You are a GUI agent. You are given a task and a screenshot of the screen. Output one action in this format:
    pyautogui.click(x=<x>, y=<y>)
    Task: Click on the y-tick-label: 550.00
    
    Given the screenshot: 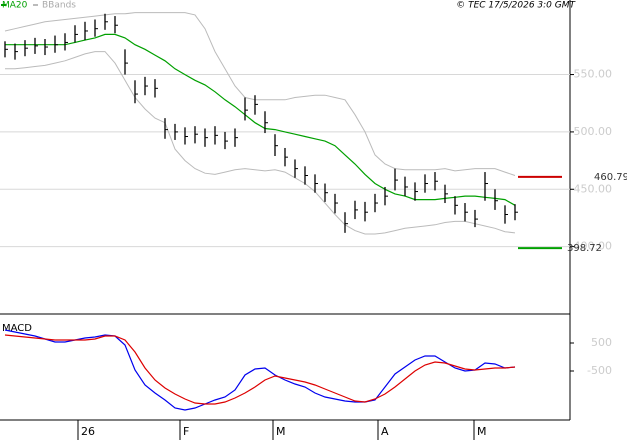 What is the action you would take?
    pyautogui.click(x=593, y=74)
    